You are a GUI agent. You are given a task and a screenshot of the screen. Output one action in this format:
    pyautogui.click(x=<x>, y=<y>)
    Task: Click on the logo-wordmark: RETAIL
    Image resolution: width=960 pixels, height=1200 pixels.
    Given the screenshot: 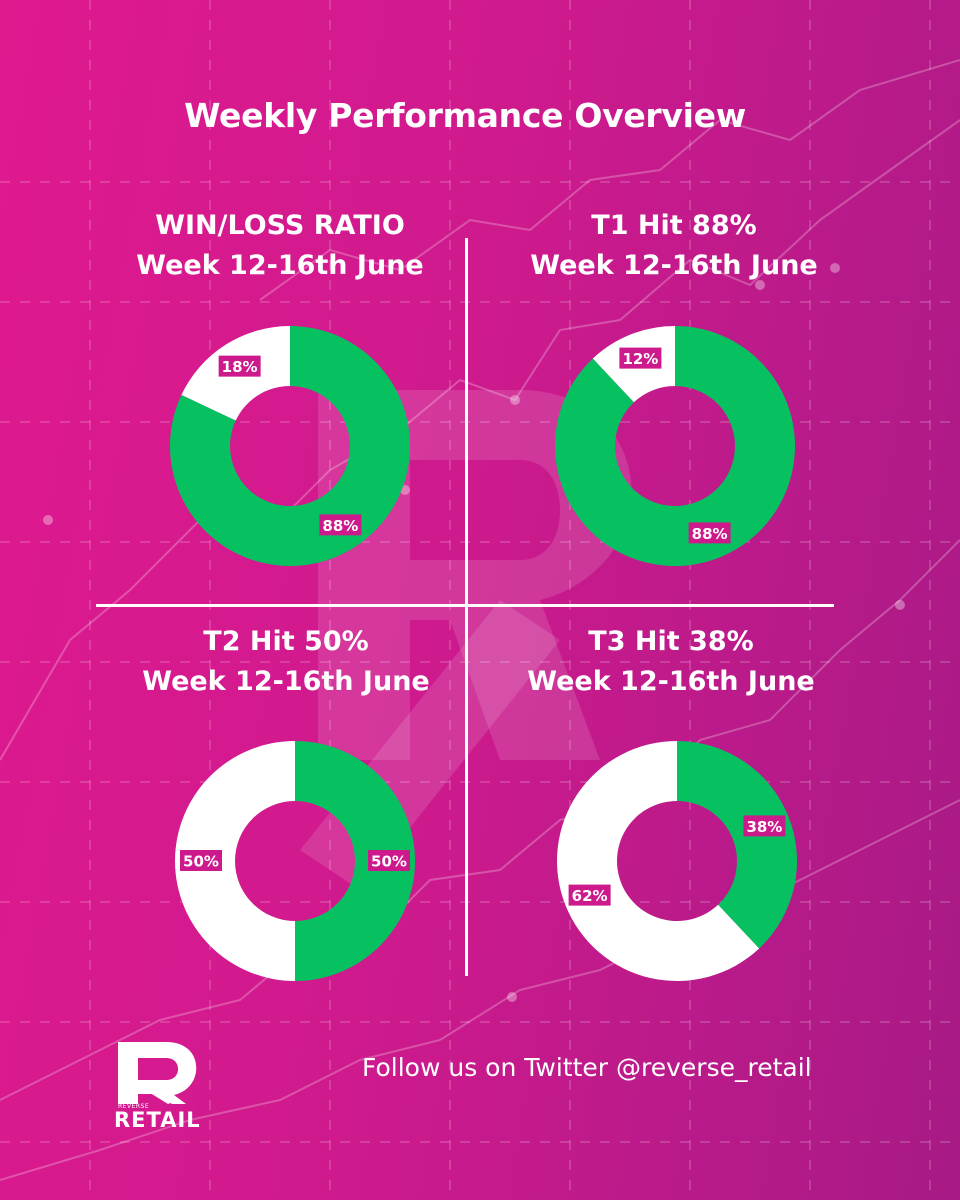 What is the action you would take?
    pyautogui.click(x=157, y=1120)
    